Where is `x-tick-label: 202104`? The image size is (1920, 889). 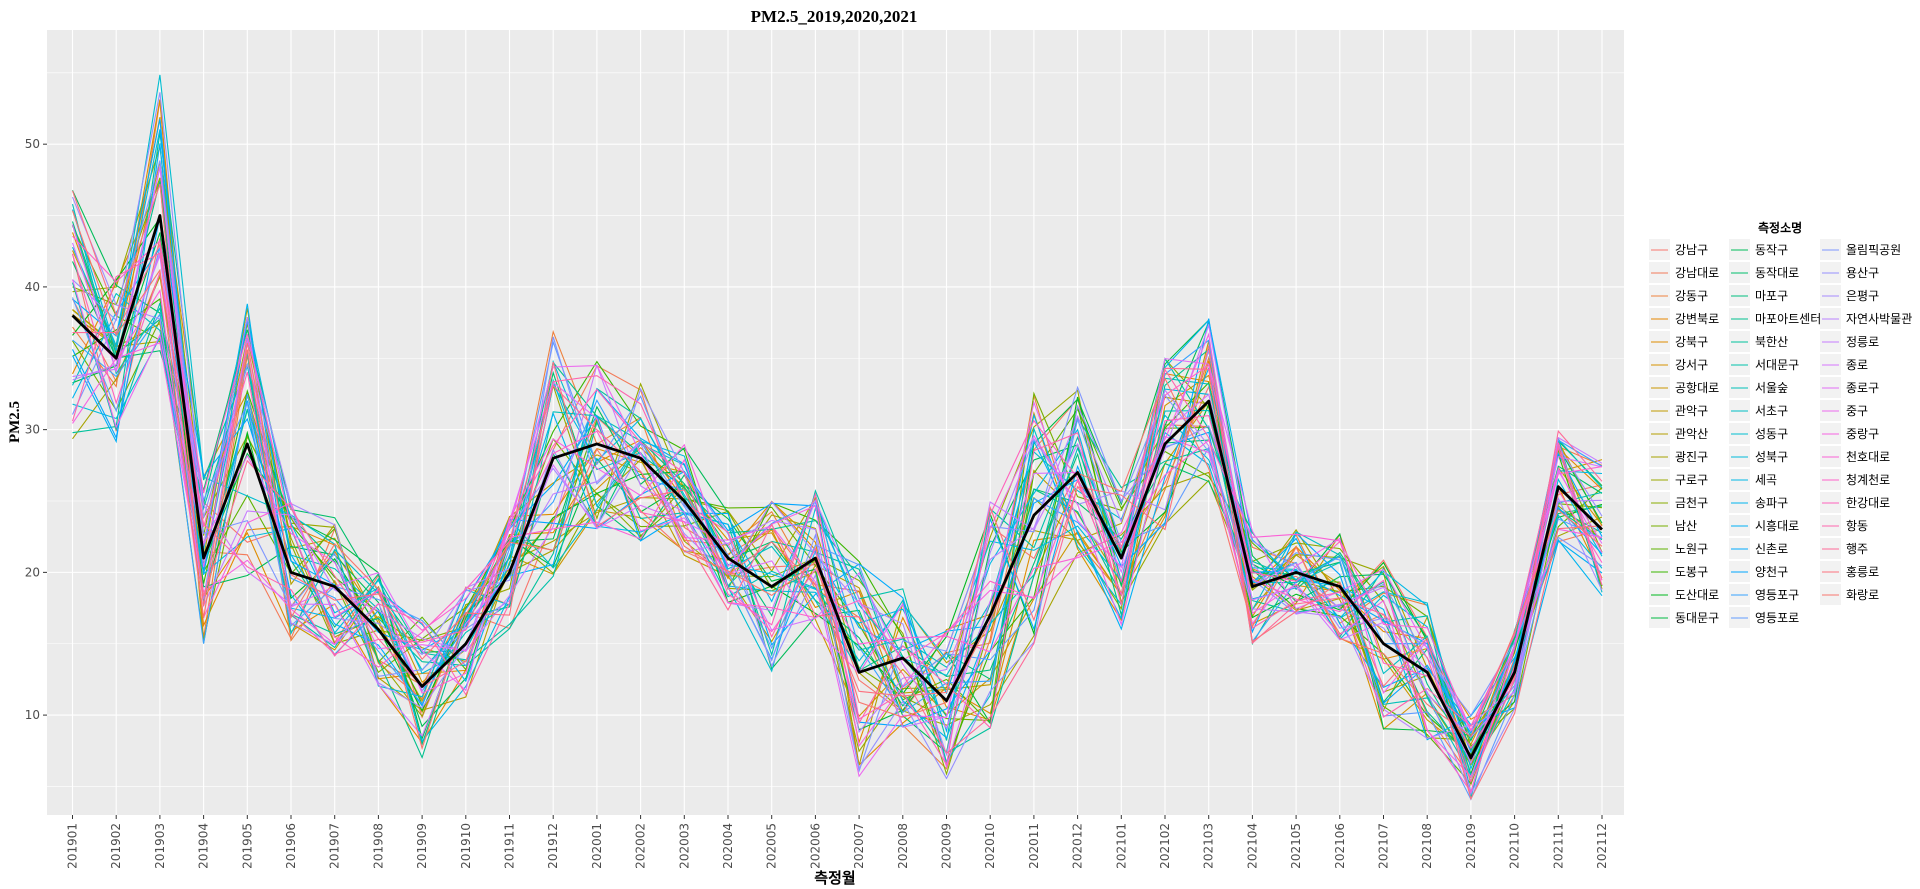
x-tick-label: 202104 is located at coordinates (1252, 846).